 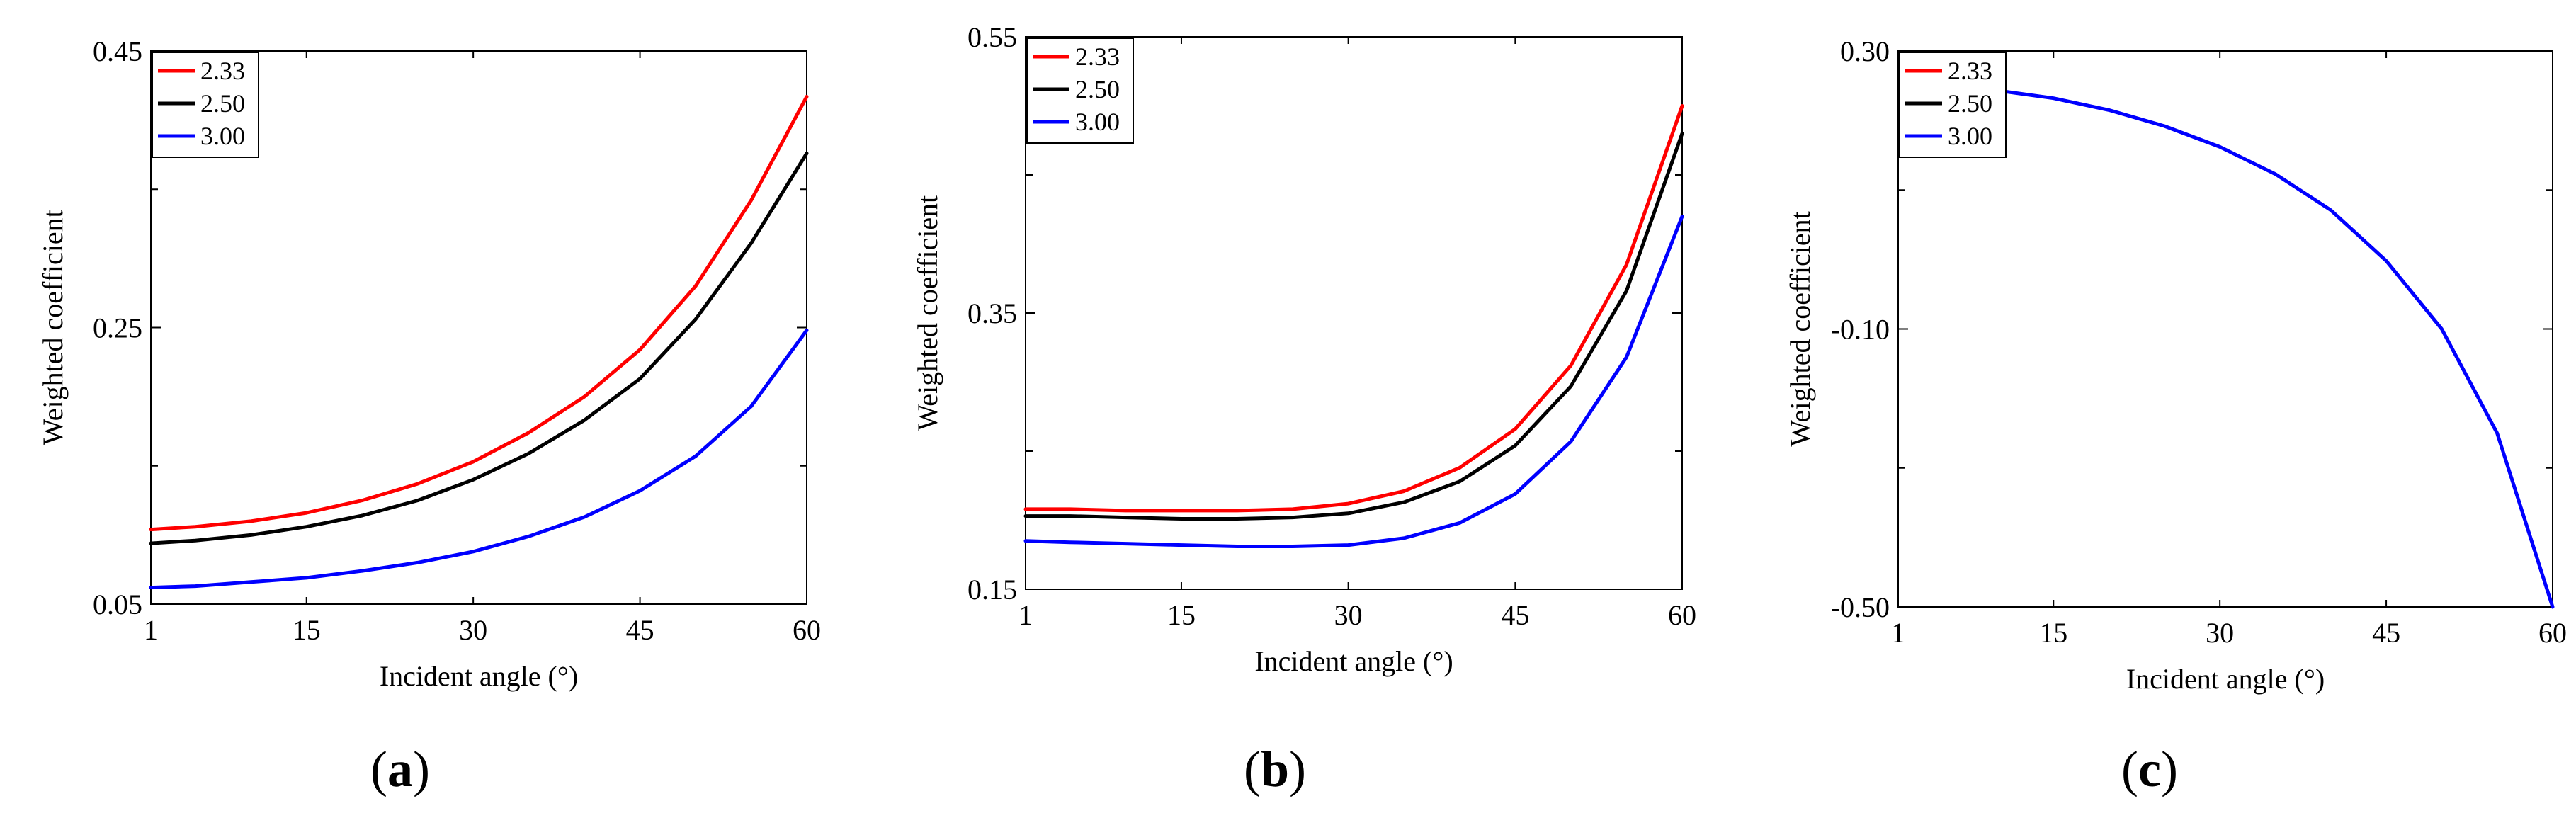 I want to click on y-tick-label: 0.55, so click(x=992, y=37).